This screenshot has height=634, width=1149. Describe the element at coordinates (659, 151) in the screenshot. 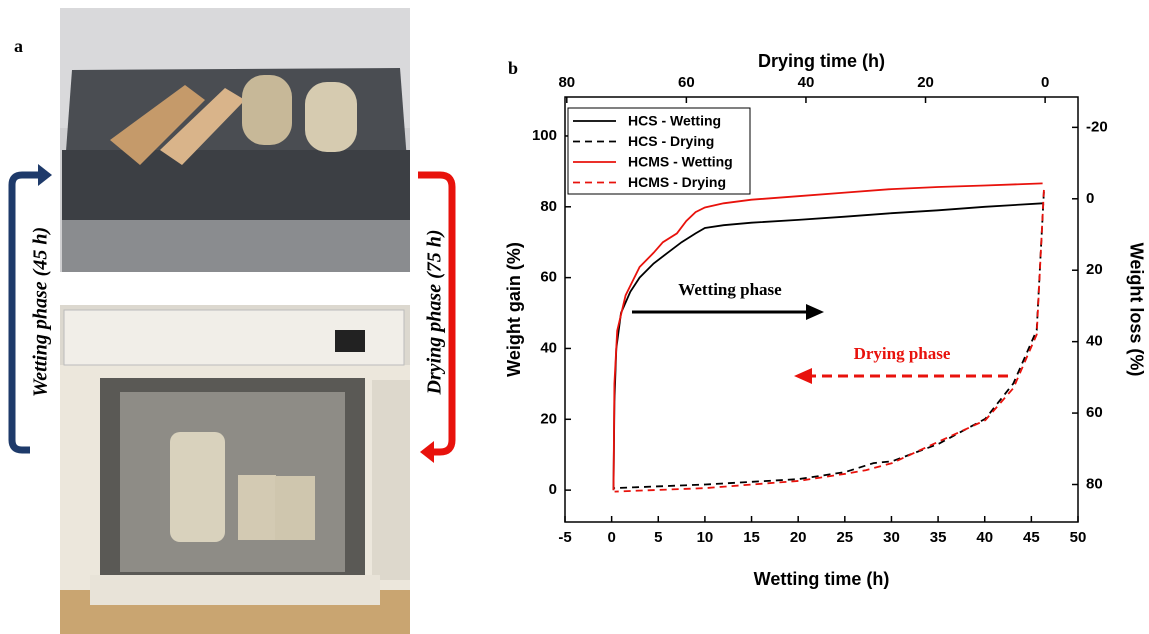

I see `legend-box` at that location.